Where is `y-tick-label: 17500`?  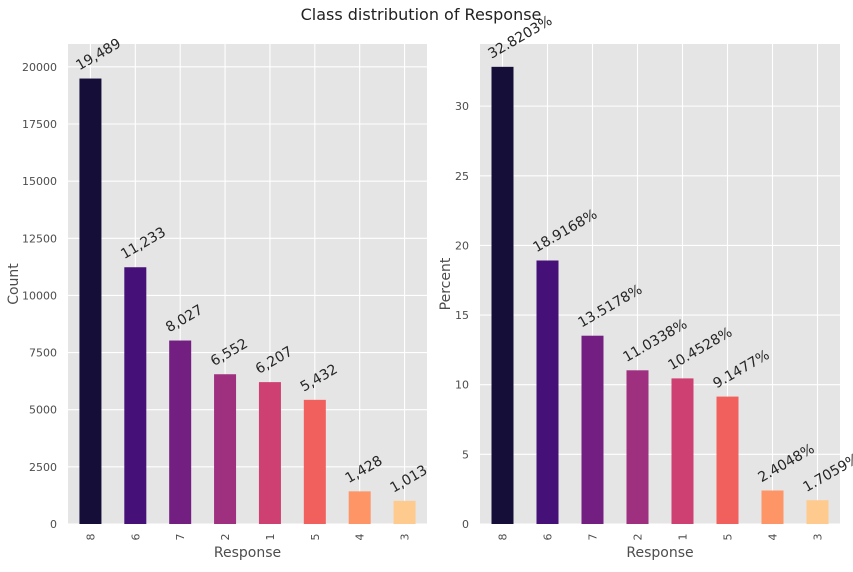 y-tick-label: 17500 is located at coordinates (39, 124).